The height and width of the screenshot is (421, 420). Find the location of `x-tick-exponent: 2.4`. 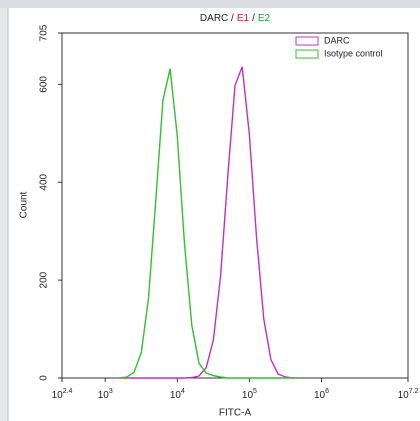

x-tick-exponent: 2.4 is located at coordinates (68, 391).